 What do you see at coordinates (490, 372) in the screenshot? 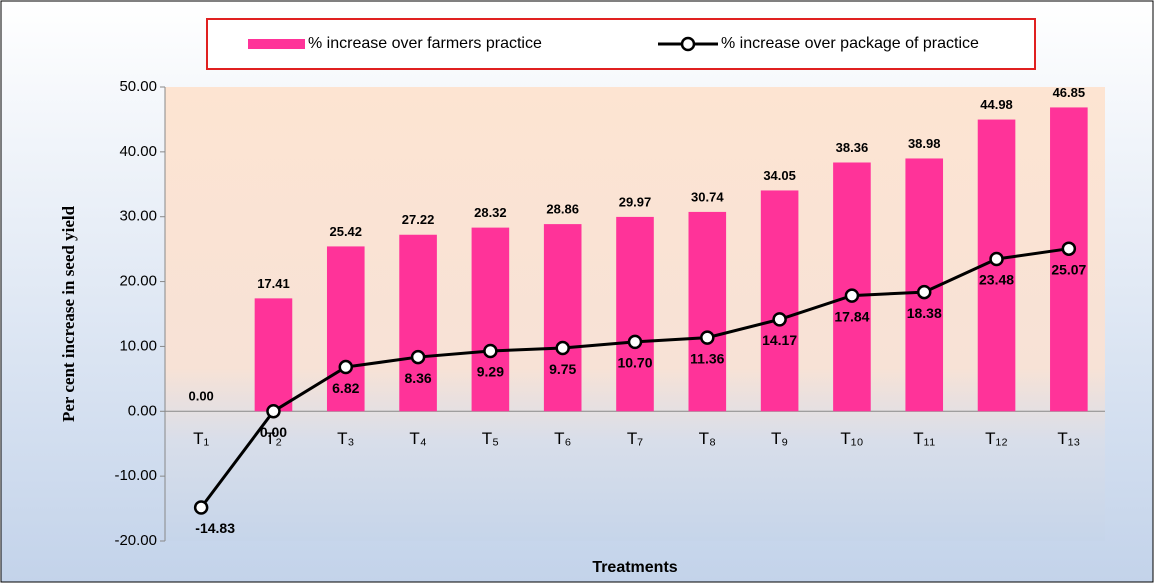
I see `line-value-label: 9.29` at bounding box center [490, 372].